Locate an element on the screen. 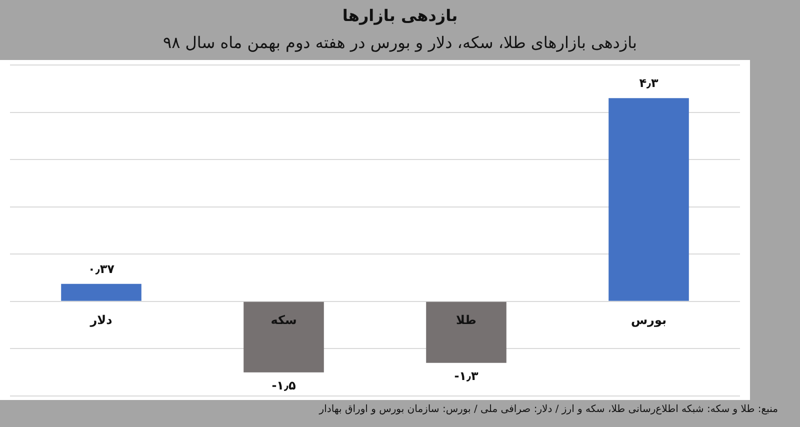  x-tick-label: دلار is located at coordinates (100, 319).